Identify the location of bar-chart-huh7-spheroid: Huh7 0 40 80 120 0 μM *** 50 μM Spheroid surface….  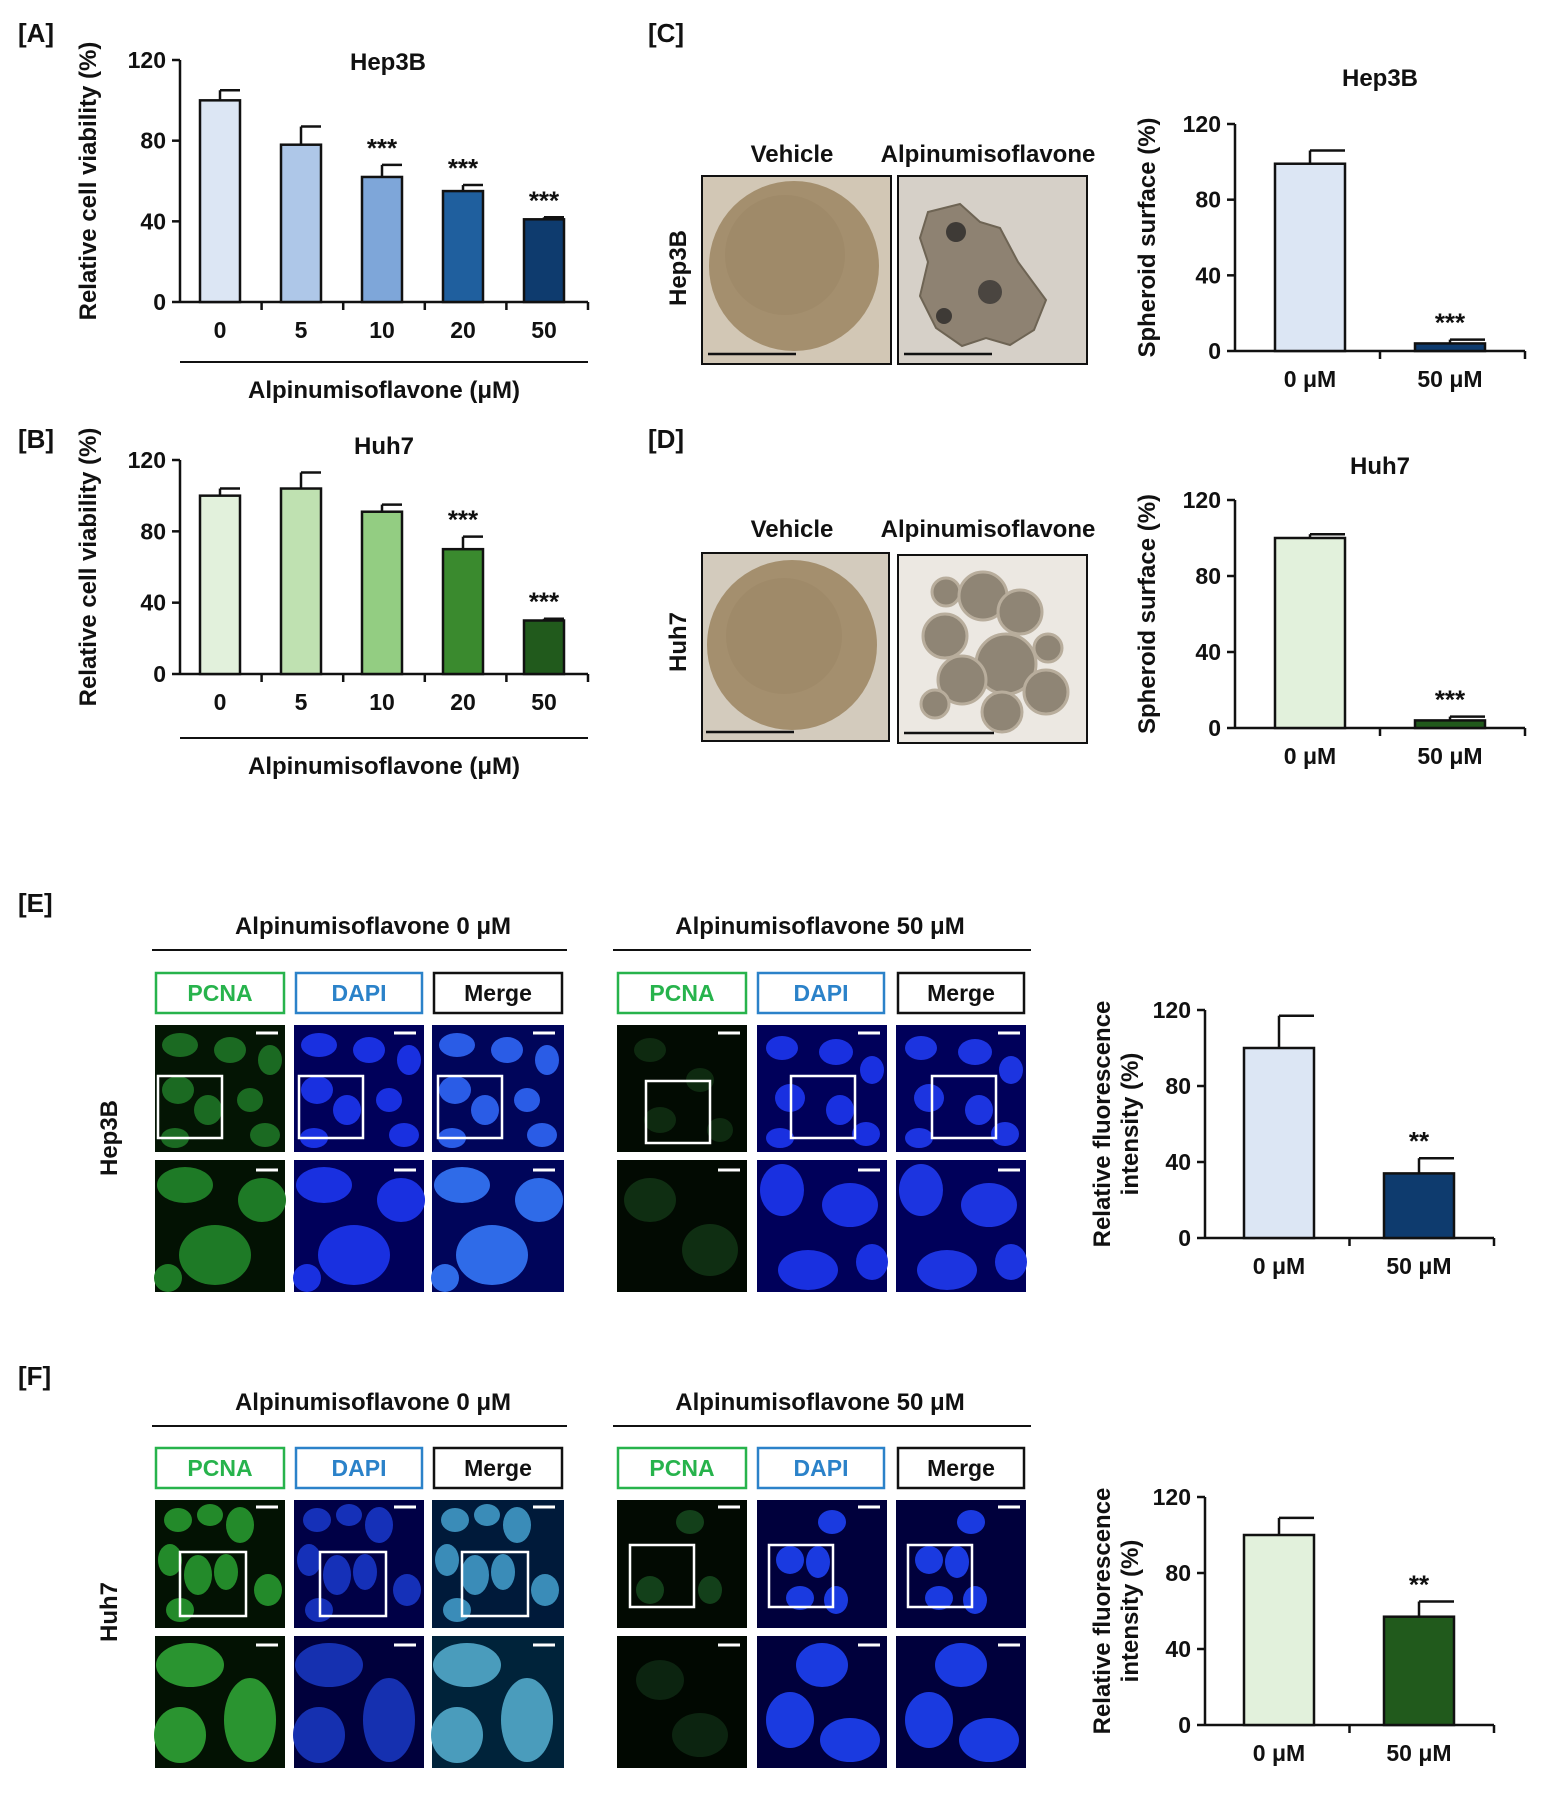
(1330, 611).